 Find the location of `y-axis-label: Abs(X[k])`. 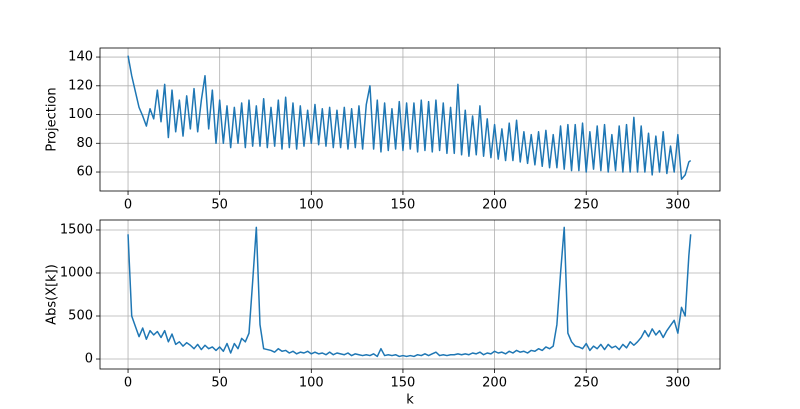

y-axis-label: Abs(X[k]) is located at coordinates (52, 294).